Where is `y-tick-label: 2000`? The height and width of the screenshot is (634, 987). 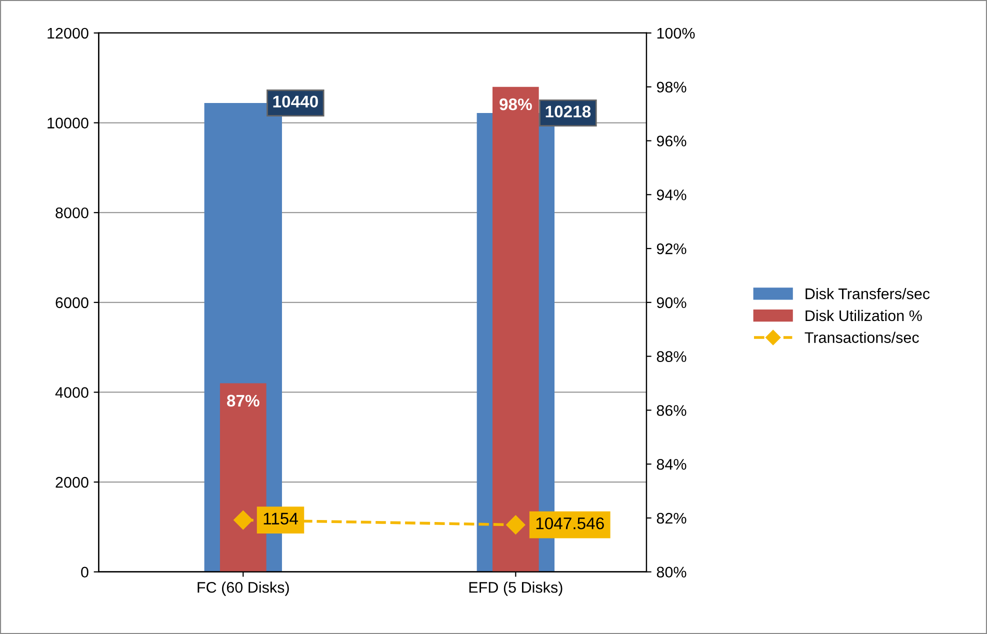 y-tick-label: 2000 is located at coordinates (72, 482).